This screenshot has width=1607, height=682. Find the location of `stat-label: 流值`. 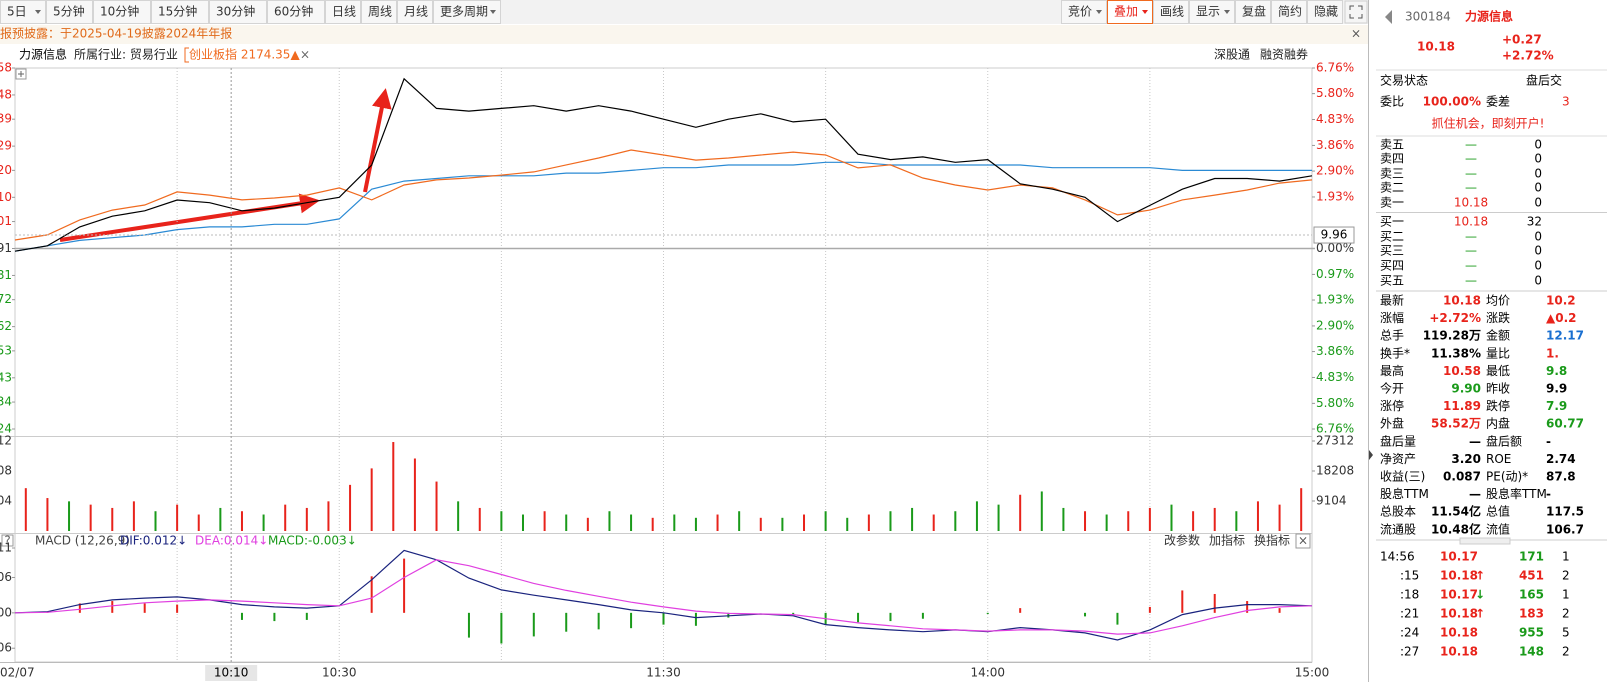

stat-label: 流值 is located at coordinates (1498, 528).